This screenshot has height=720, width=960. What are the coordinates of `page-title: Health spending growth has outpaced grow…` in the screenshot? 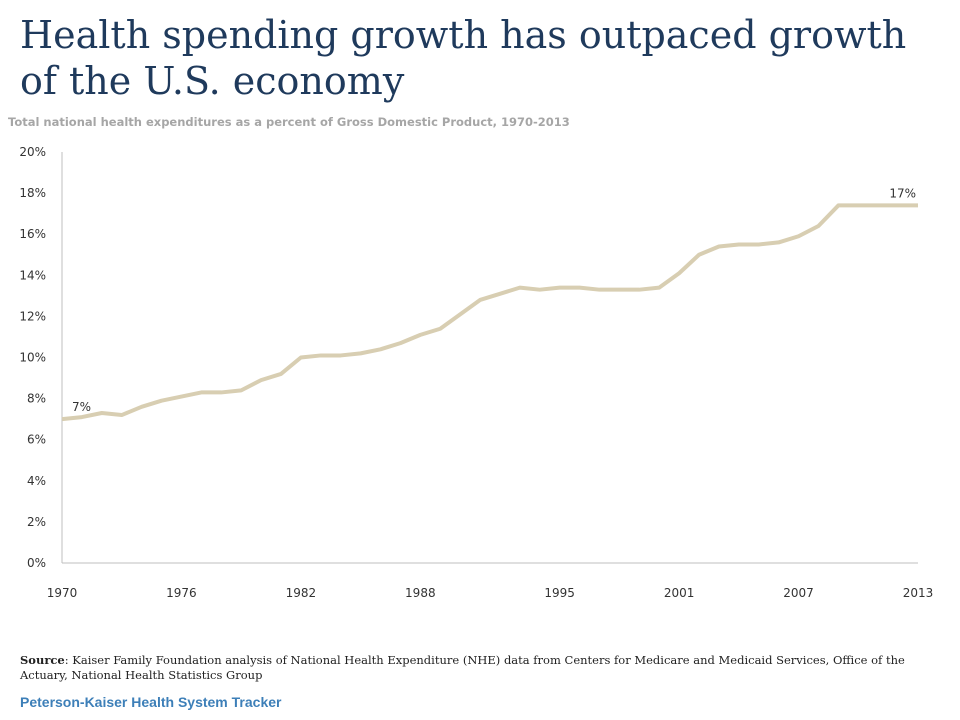 It's located at (463, 58).